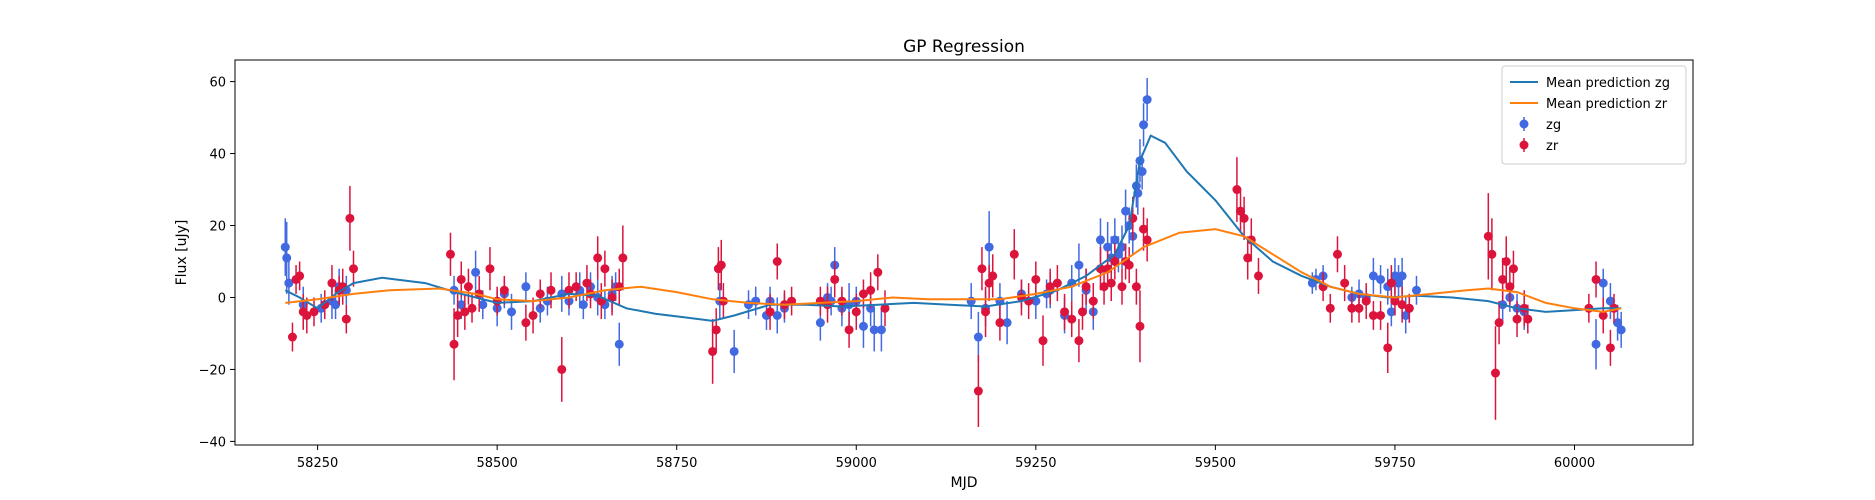 This screenshot has height=500, width=1875. Describe the element at coordinates (856, 463) in the screenshot. I see `x-tick-label: 59000` at that location.